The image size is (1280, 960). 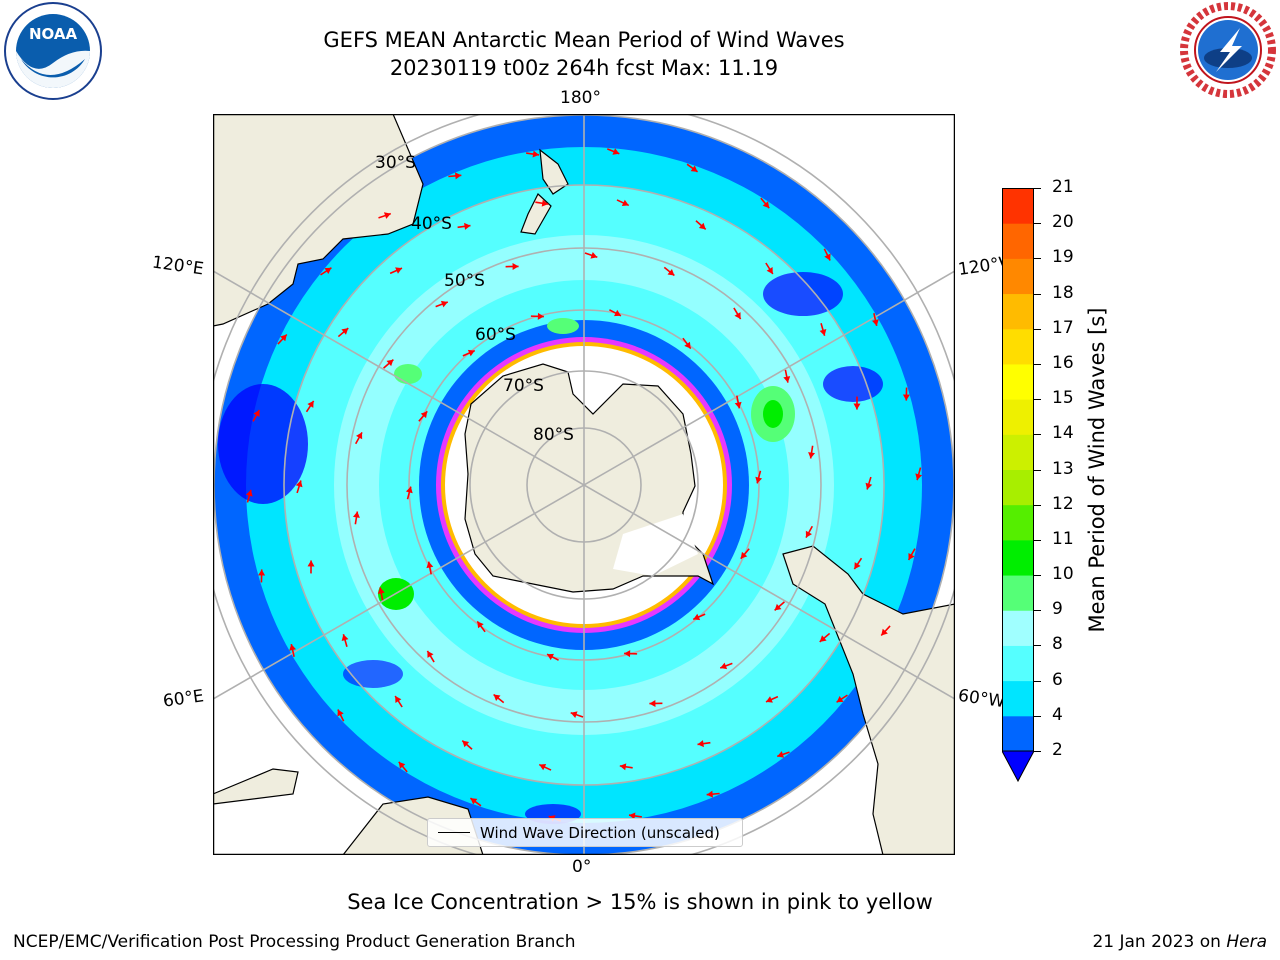 What do you see at coordinates (53, 51) in the screenshot?
I see `noaa-logo: NOAA` at bounding box center [53, 51].